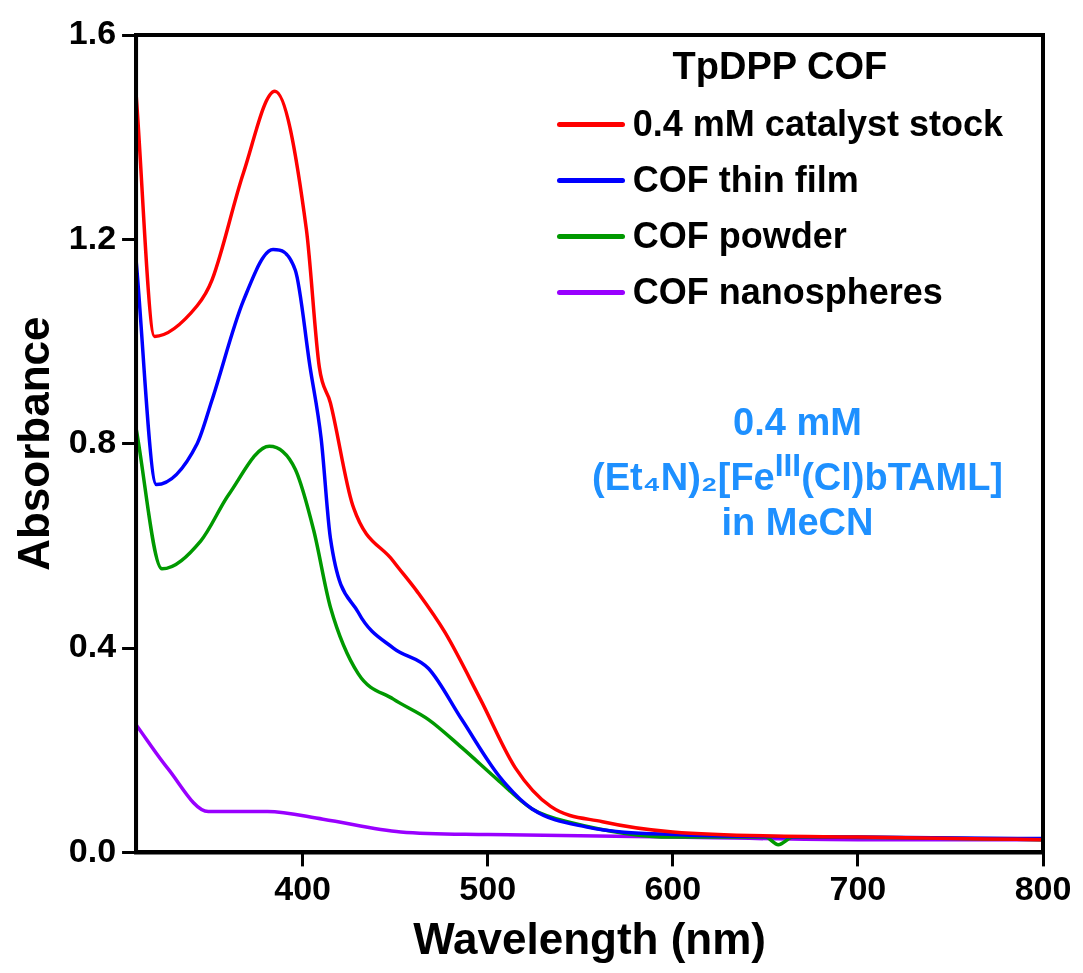 The height and width of the screenshot is (973, 1083). Describe the element at coordinates (797, 422) in the screenshot. I see `annotation: 0.4 mM` at that location.